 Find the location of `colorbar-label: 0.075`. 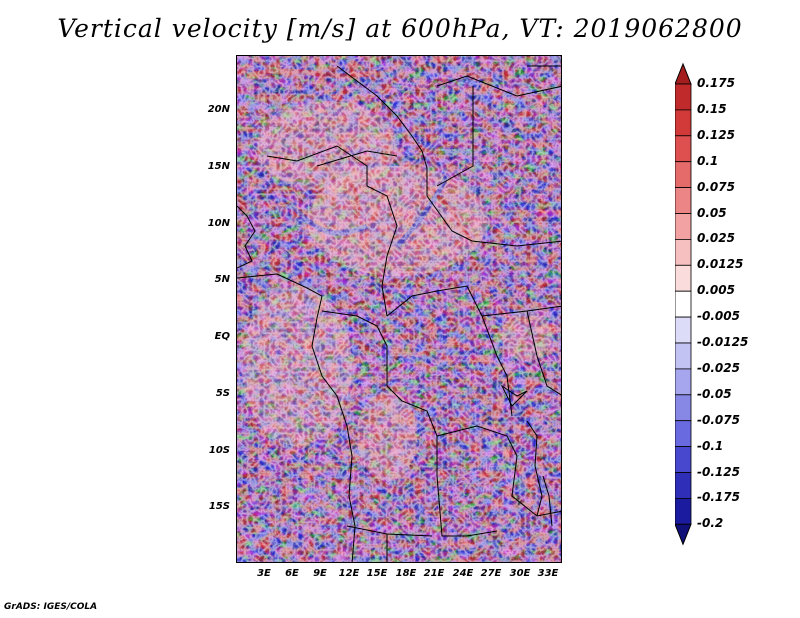

colorbar-label: 0.075 is located at coordinates (716, 186).